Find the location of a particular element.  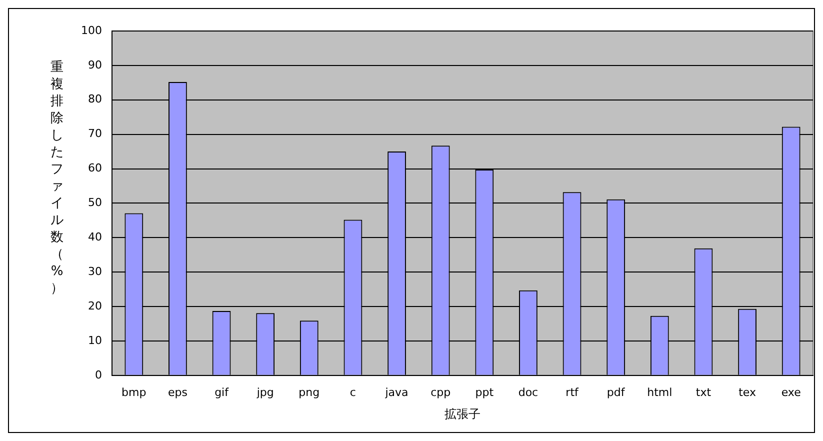

x-tick-label: exe is located at coordinates (791, 392).